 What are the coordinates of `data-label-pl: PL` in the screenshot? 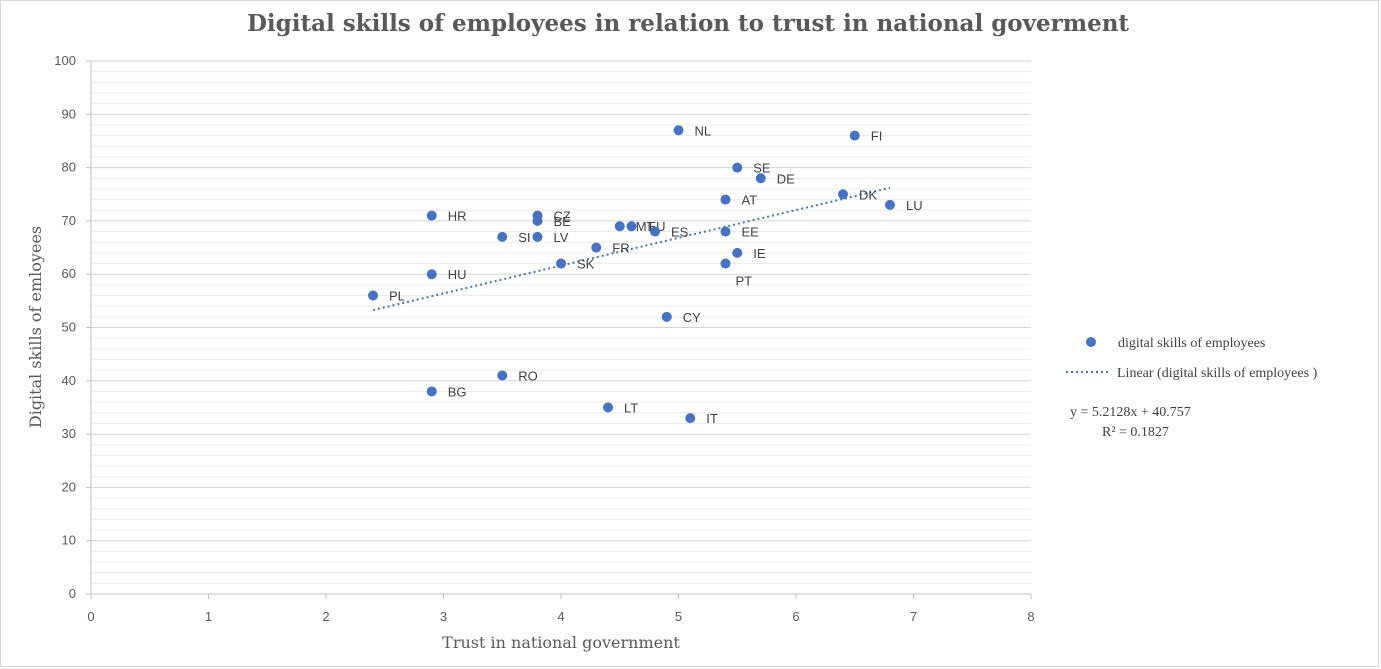 It's located at (397, 296).